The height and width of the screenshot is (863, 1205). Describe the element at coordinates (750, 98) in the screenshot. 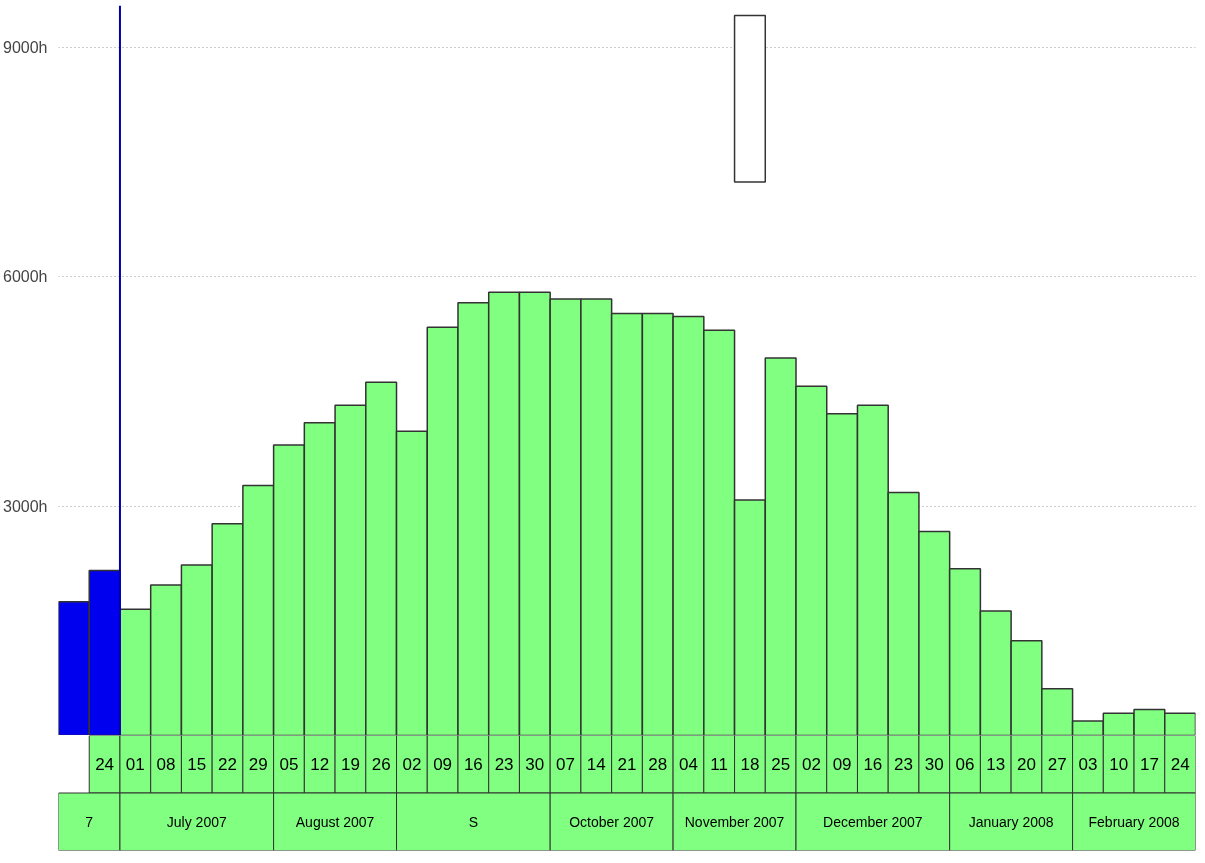

I see `bar` at that location.